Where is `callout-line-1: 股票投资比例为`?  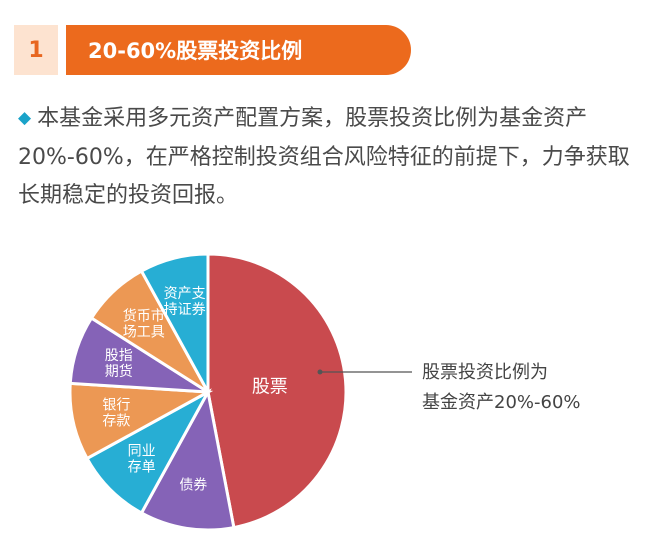
callout-line-1: 股票投资比例为 is located at coordinates (485, 372).